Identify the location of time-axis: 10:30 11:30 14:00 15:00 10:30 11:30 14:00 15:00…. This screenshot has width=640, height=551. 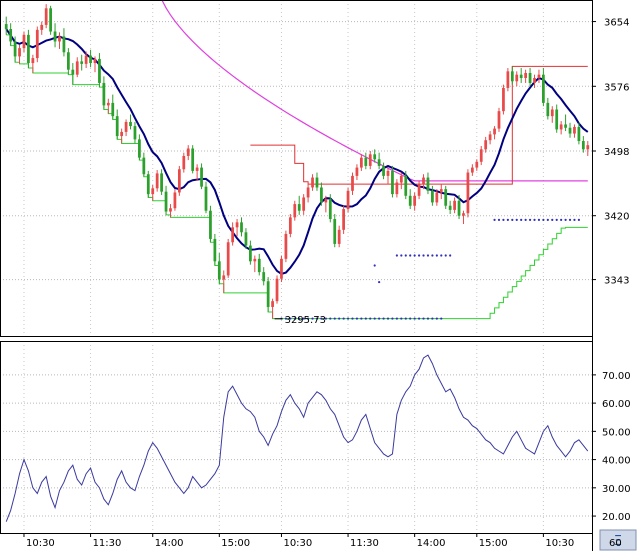
(298, 541).